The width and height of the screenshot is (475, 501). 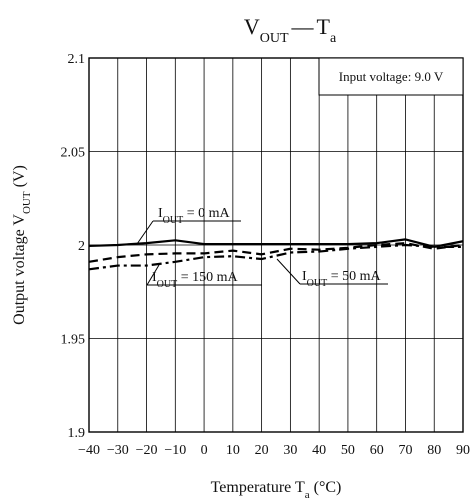 I want to click on chart-title: VOUT — Ta, so click(x=290, y=30).